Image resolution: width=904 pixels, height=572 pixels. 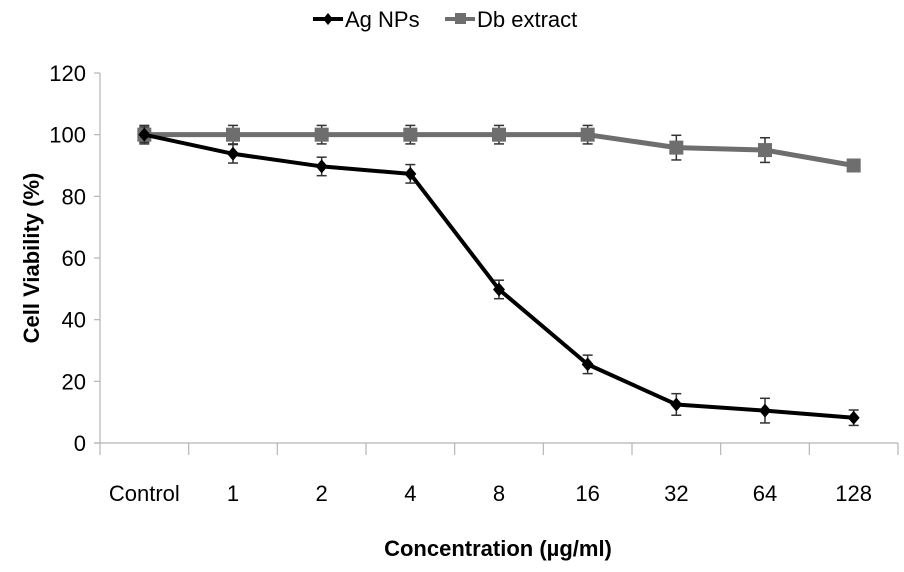 I want to click on legend: Ag NPs Db extract, so click(x=445, y=19).